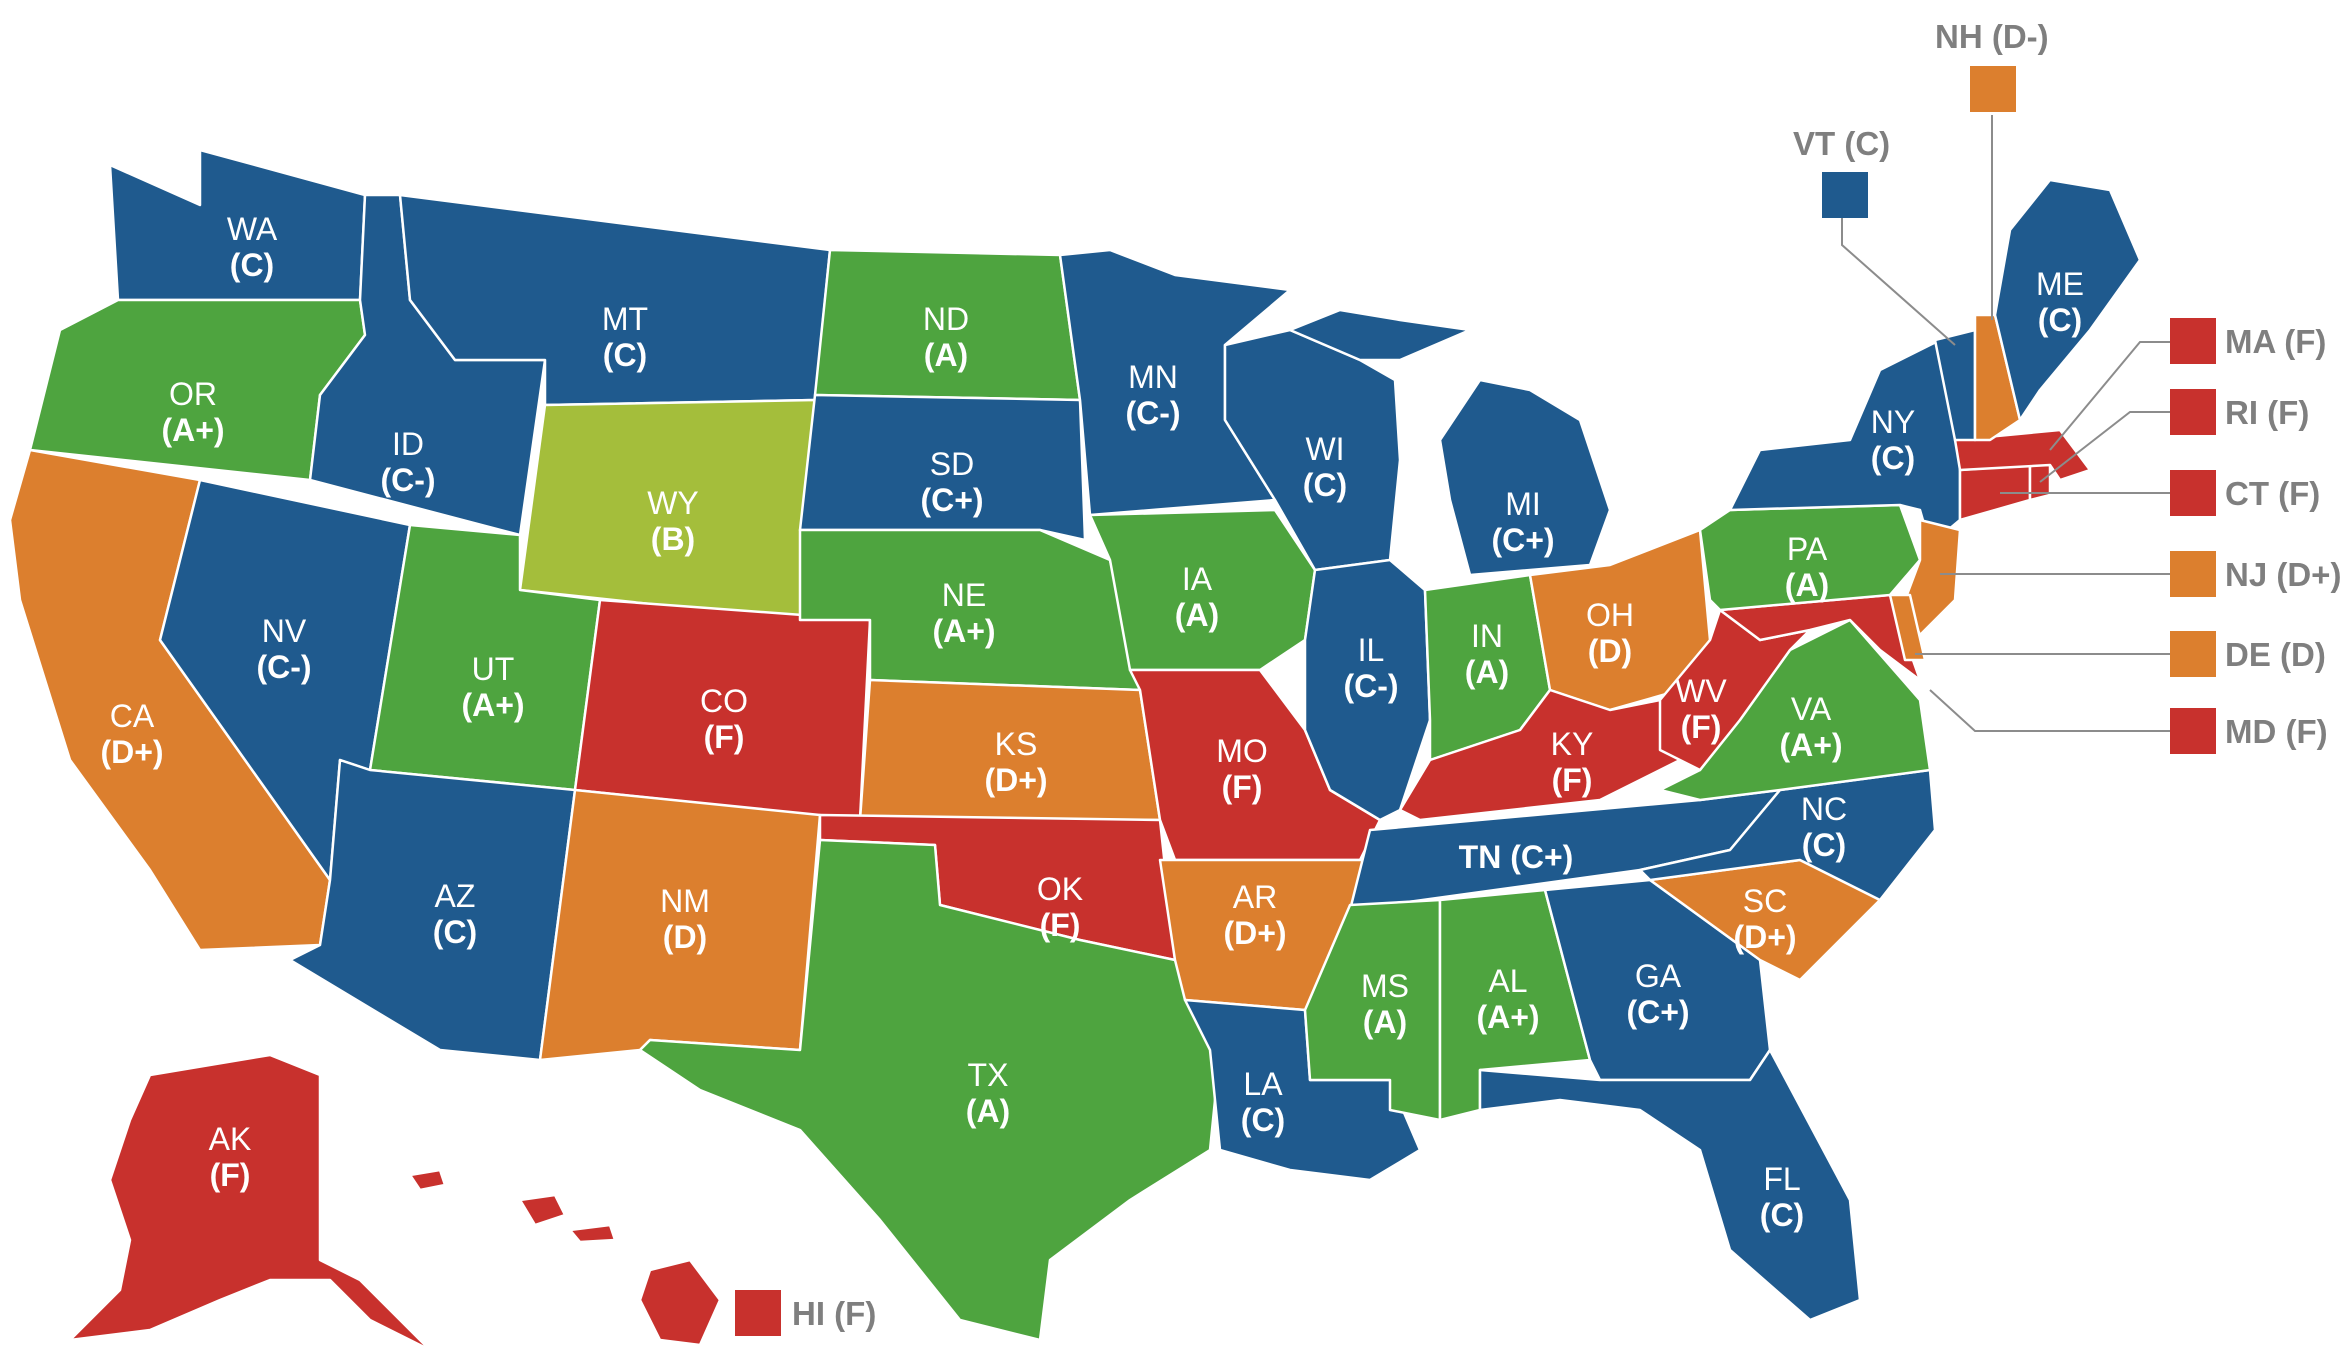 The image size is (2349, 1365). What do you see at coordinates (2275, 341) in the screenshot?
I see `callout-ma: MA (F)` at bounding box center [2275, 341].